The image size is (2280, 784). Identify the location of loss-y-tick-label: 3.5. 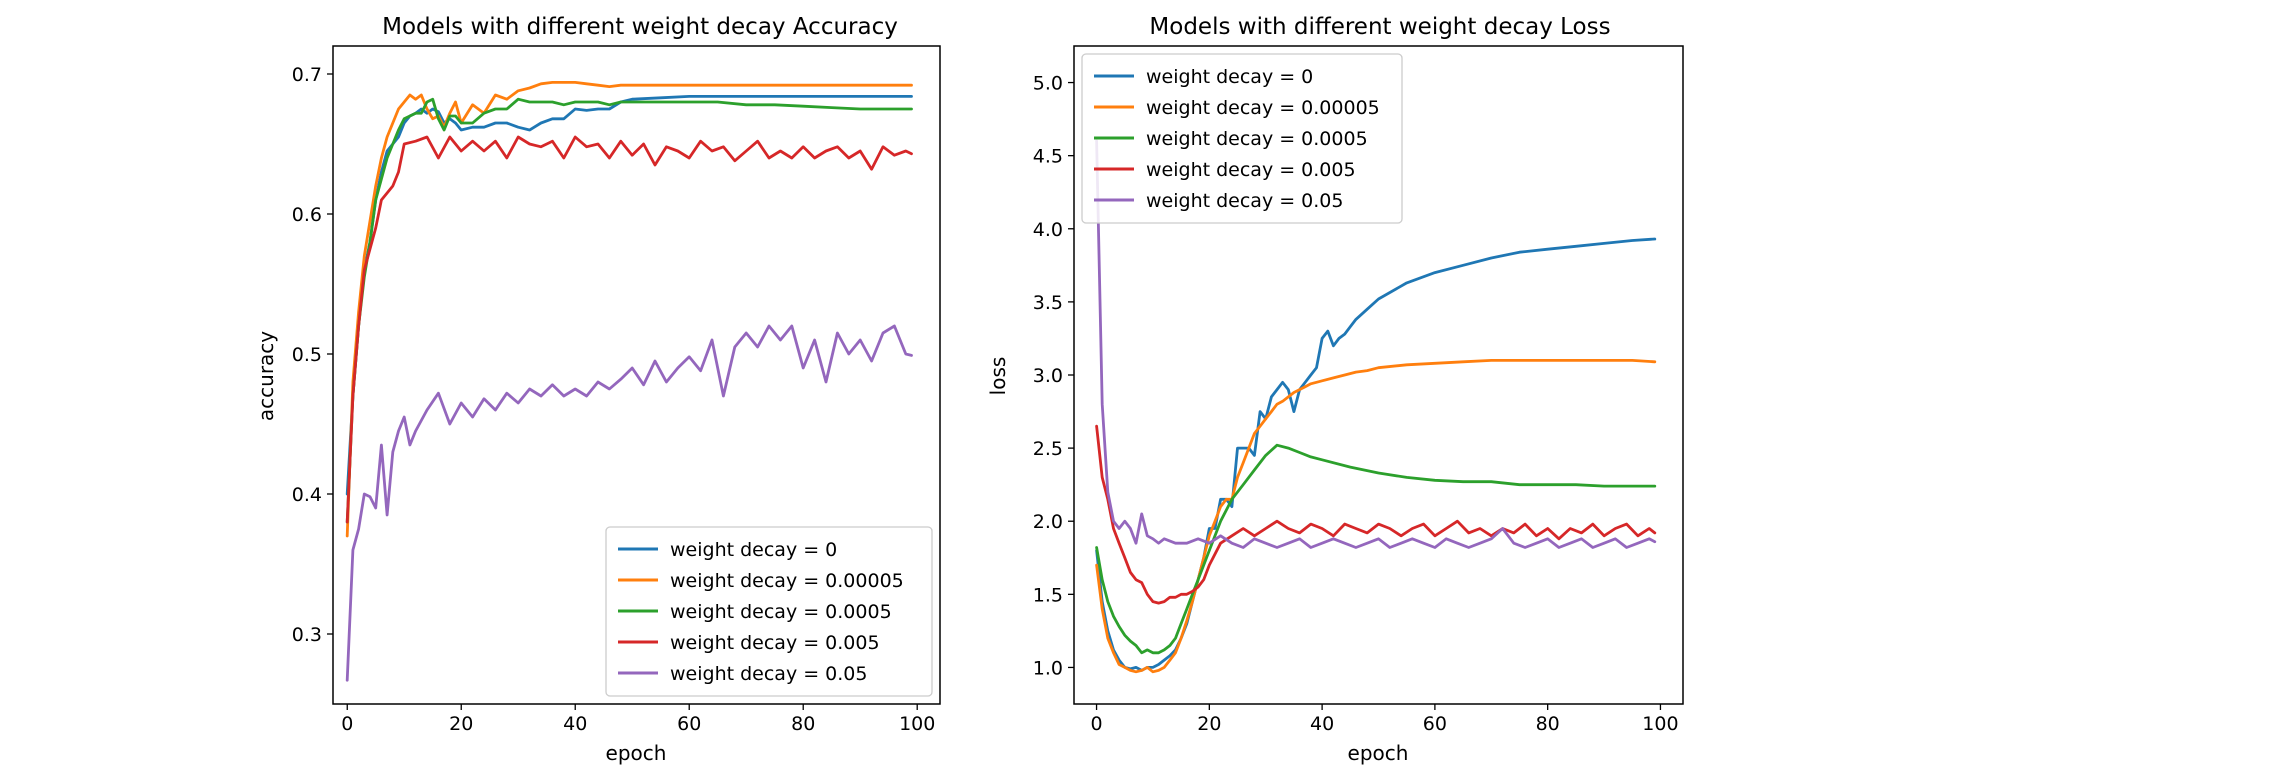
(1048, 303).